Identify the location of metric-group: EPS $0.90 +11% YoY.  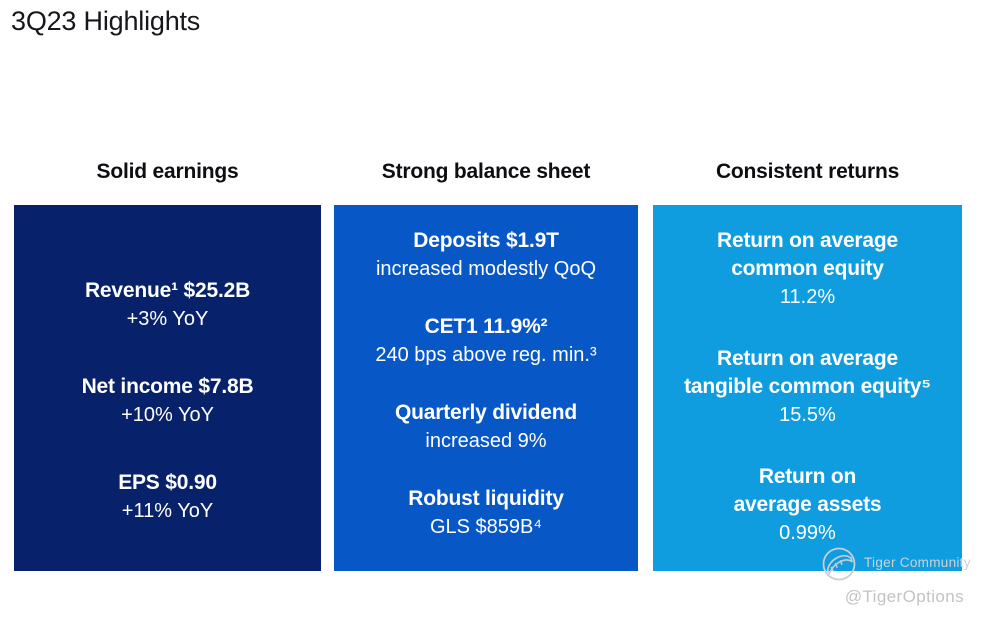
(167, 497).